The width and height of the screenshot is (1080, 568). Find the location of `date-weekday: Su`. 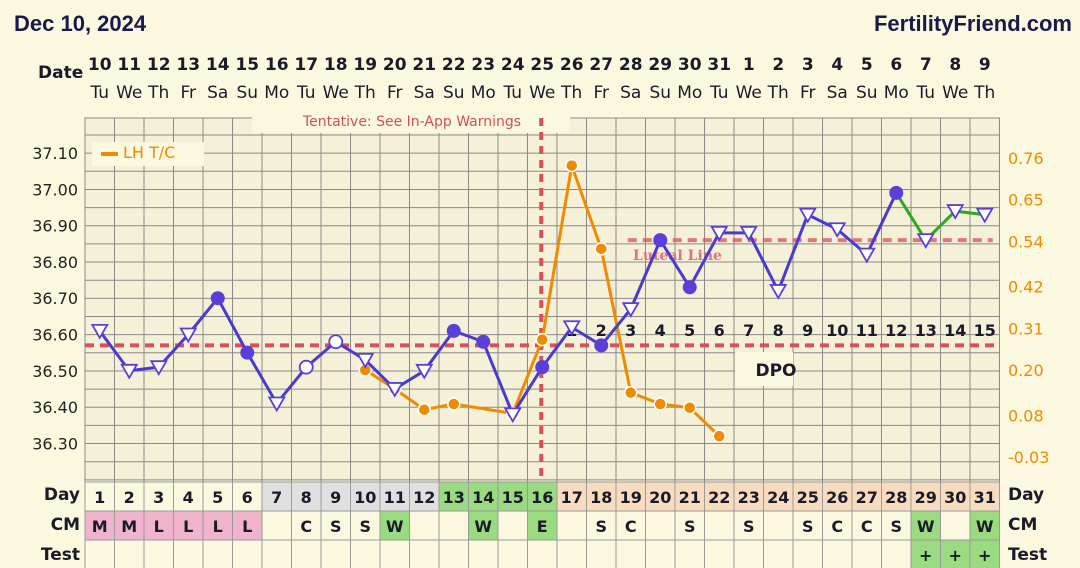

date-weekday: Su is located at coordinates (454, 93).